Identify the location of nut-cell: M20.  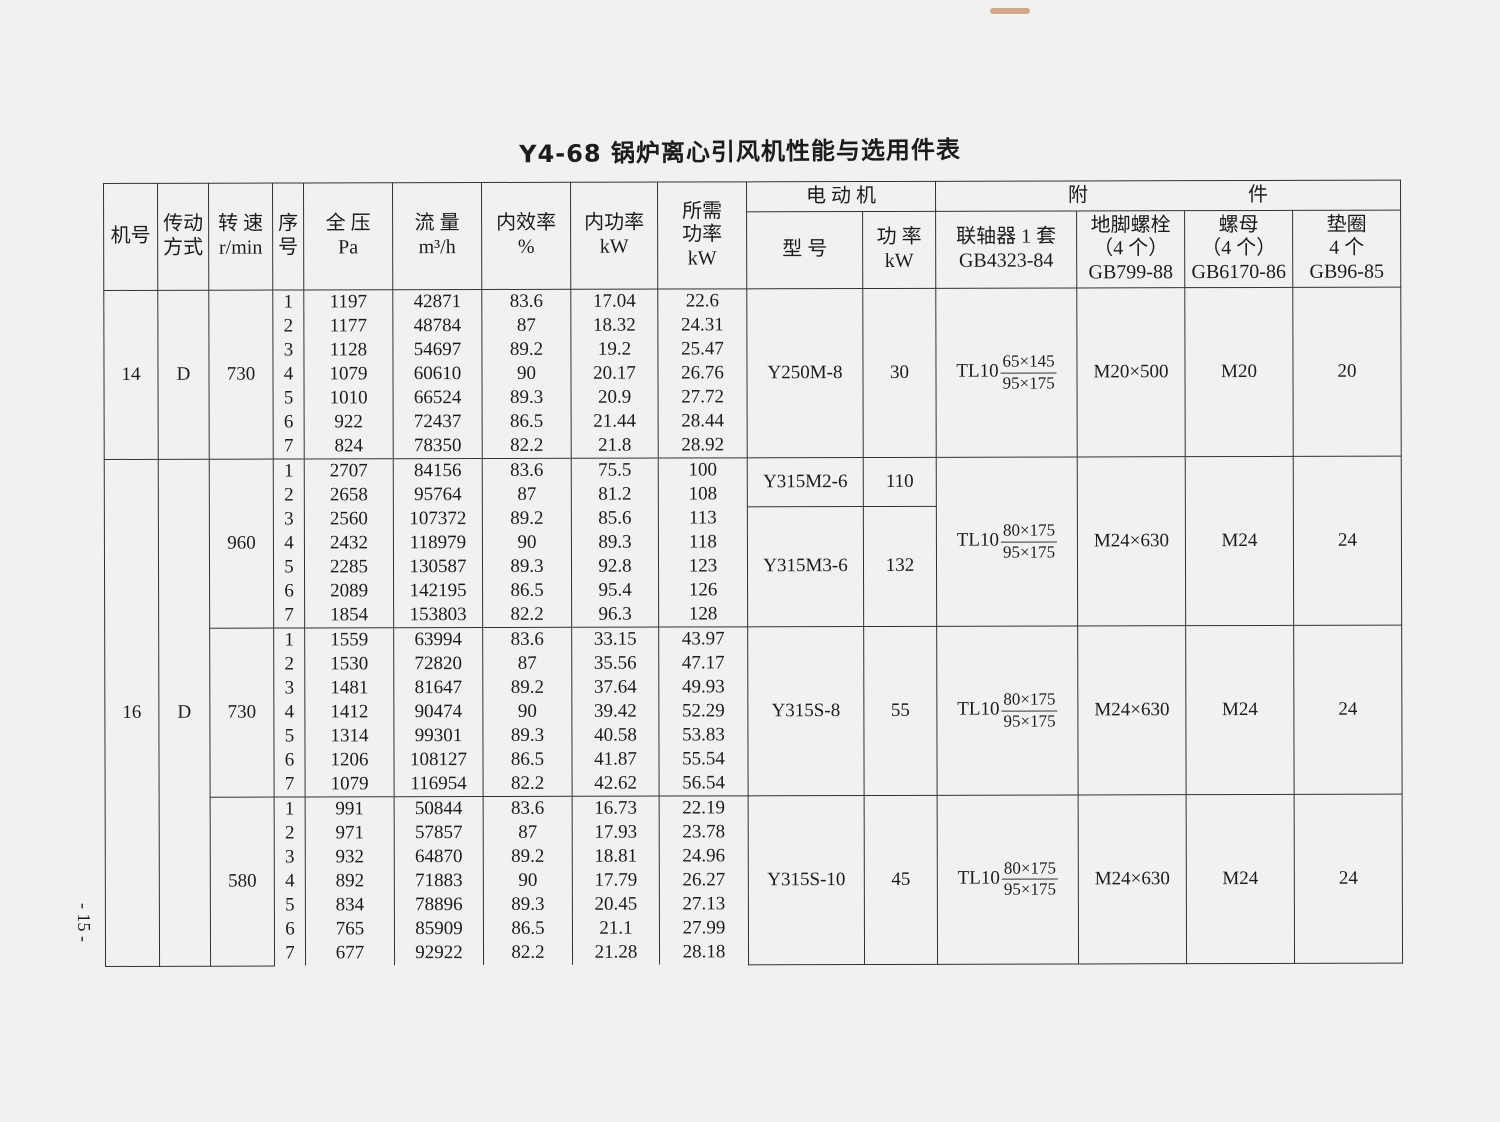
(1239, 372).